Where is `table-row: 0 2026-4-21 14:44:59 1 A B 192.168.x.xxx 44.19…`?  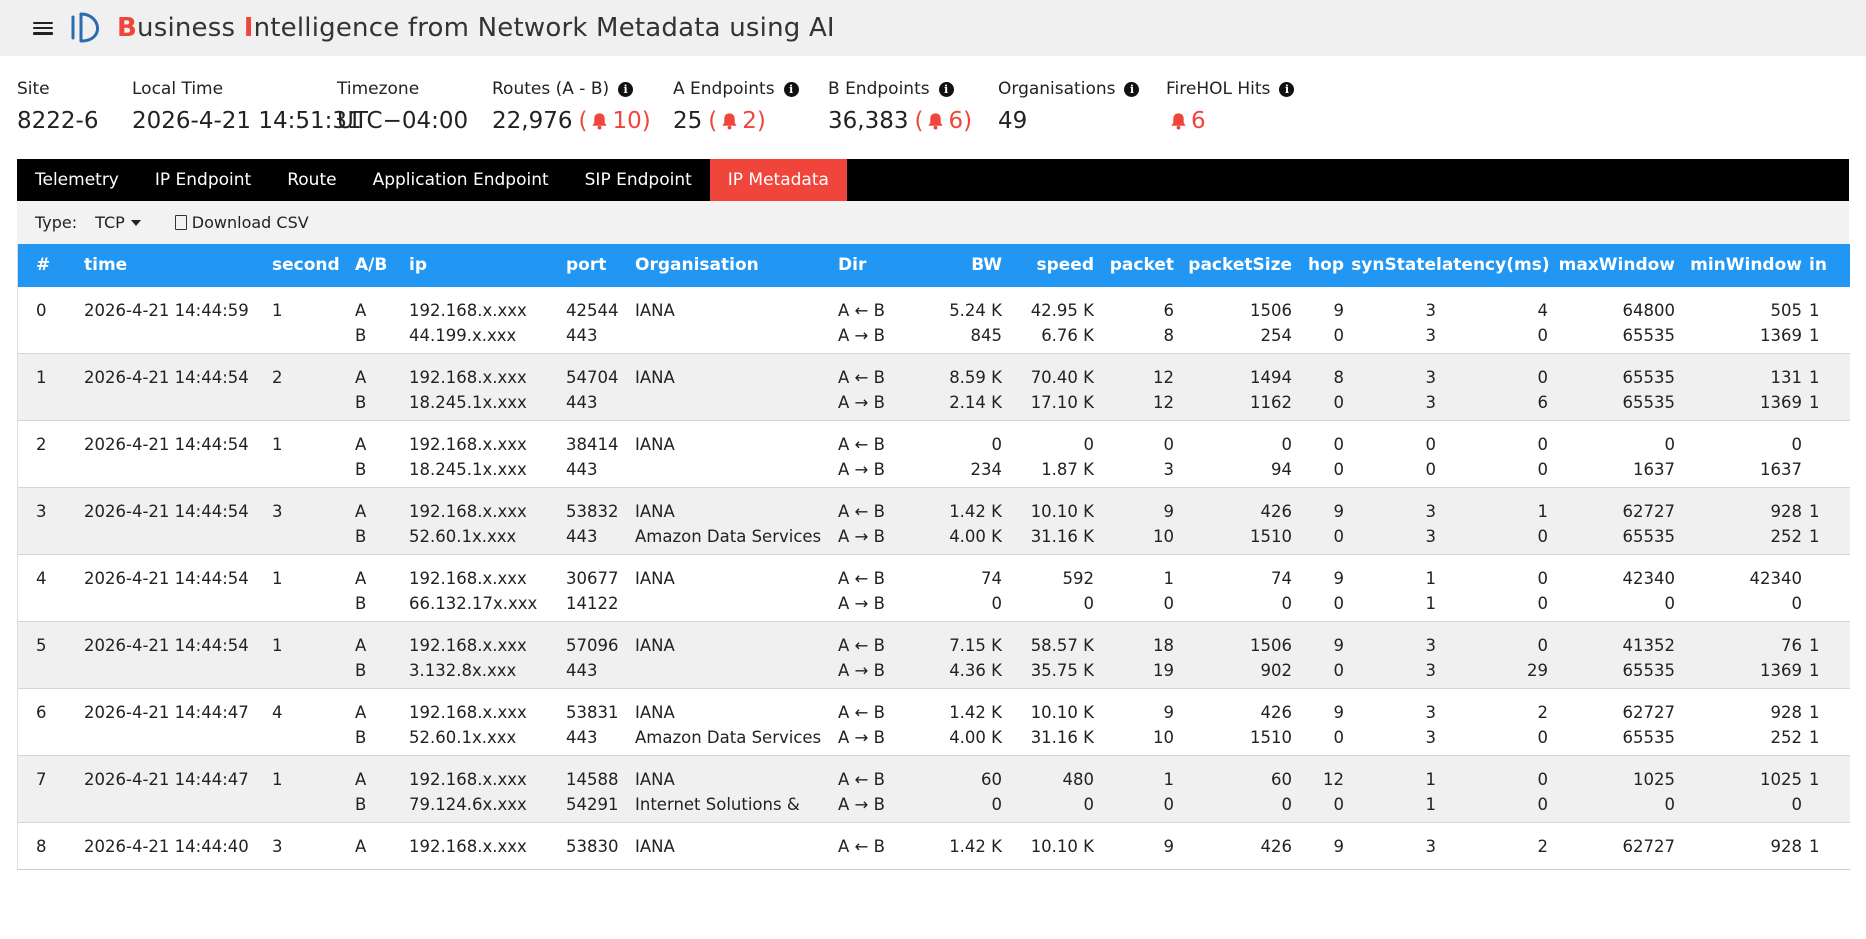
table-row: 0 2026-4-21 14:44:59 1 A B 192.168.x.xxx 44.19… is located at coordinates (934, 320).